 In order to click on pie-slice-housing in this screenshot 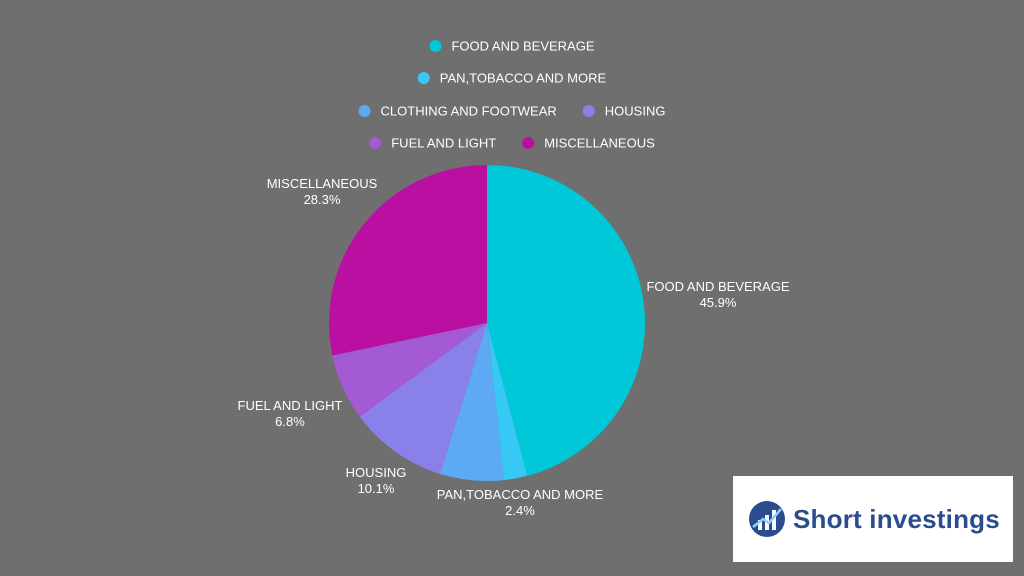, I will do `click(423, 398)`.